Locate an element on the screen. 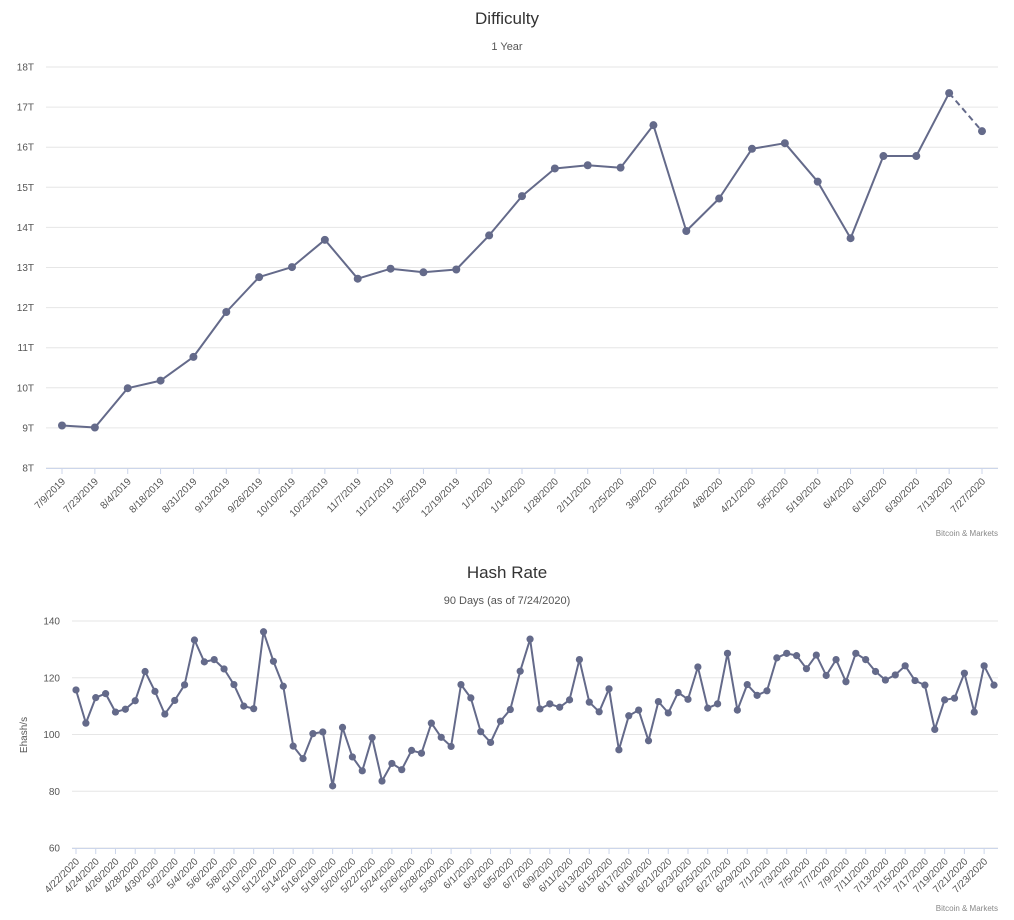 This screenshot has width=1014, height=920. difficulty-chart-credit: Bitcoin & Markets is located at coordinates (967, 533).